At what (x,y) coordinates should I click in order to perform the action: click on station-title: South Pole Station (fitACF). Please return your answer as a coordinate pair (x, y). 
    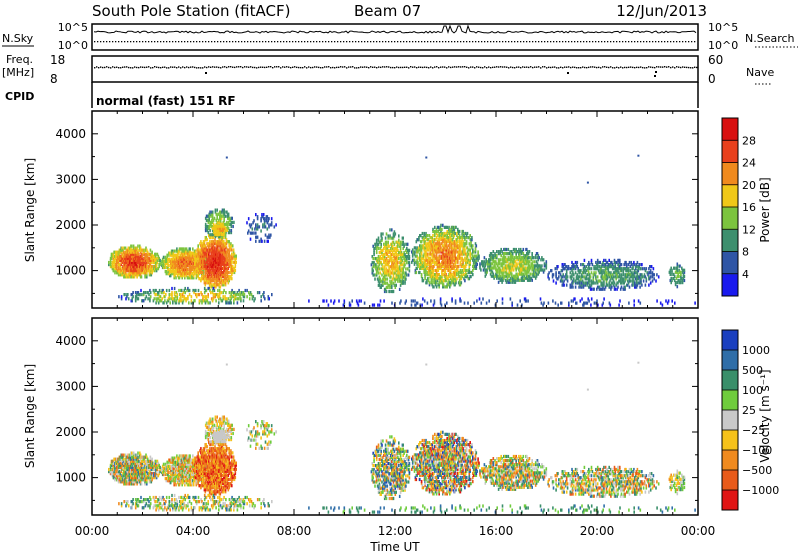
    Looking at the image, I should click on (191, 11).